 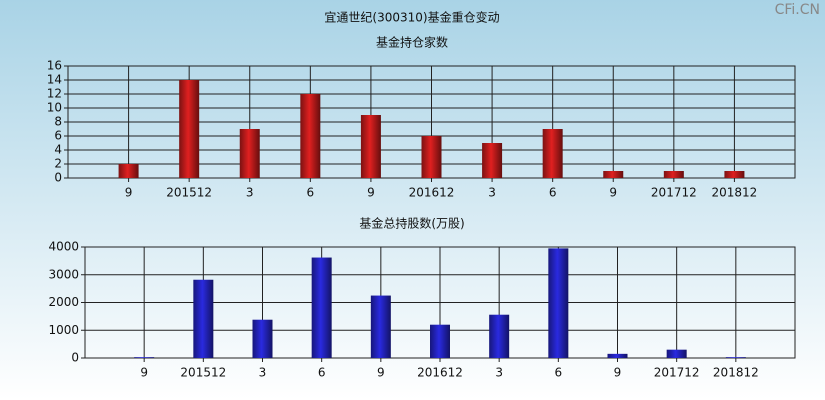 What do you see at coordinates (63, 330) in the screenshot?
I see `y-tick-label: 1000` at bounding box center [63, 330].